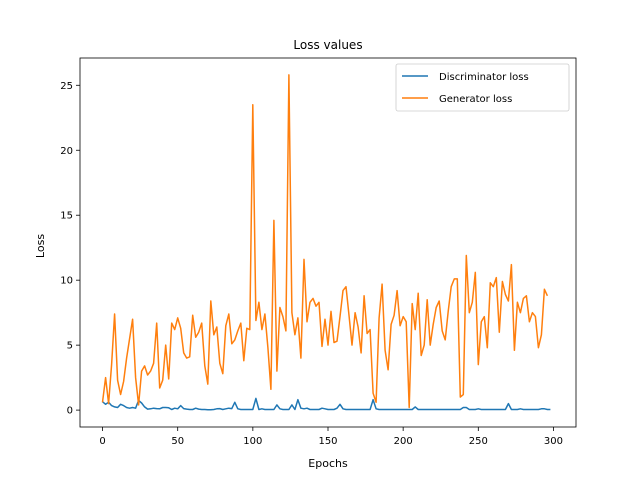 The image size is (640, 480). Describe the element at coordinates (484, 77) in the screenshot. I see `legend-label-0: Discriminator loss` at that location.